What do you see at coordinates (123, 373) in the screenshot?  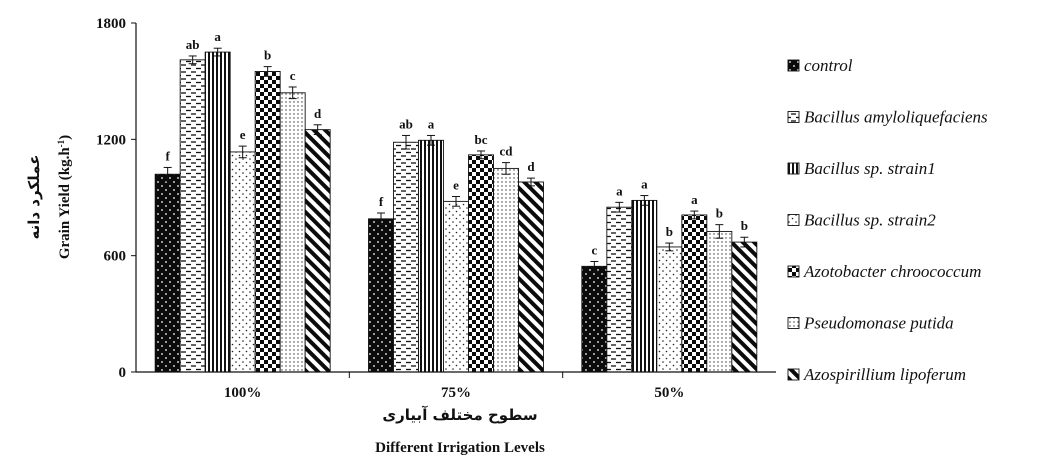 I see `y-tick-label: 0` at bounding box center [123, 373].